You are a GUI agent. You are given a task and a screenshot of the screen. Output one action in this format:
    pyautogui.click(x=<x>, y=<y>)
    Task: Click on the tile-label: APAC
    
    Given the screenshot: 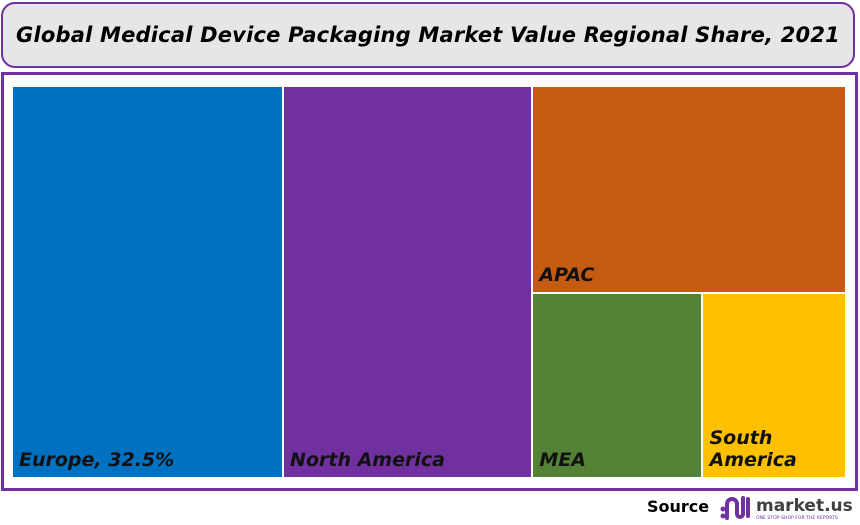 What is the action you would take?
    pyautogui.click(x=567, y=275)
    